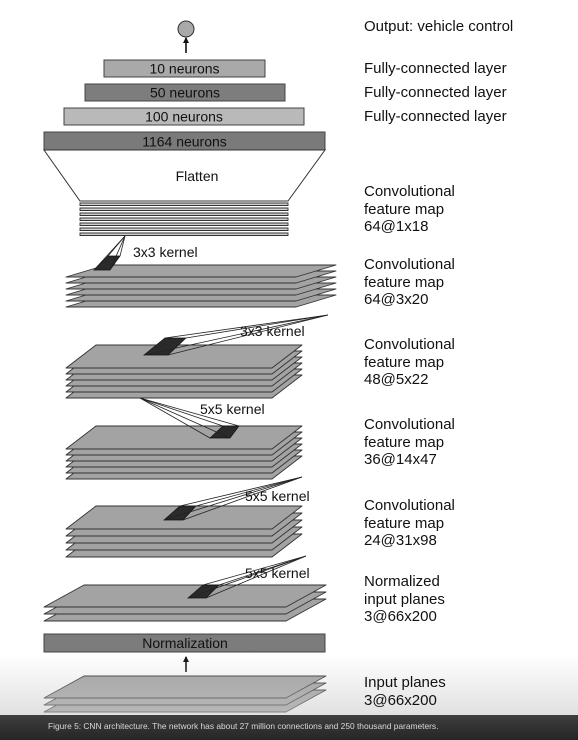 The height and width of the screenshot is (740, 578). I want to click on fc-annotation-1: Fully-connected layer, so click(469, 69).